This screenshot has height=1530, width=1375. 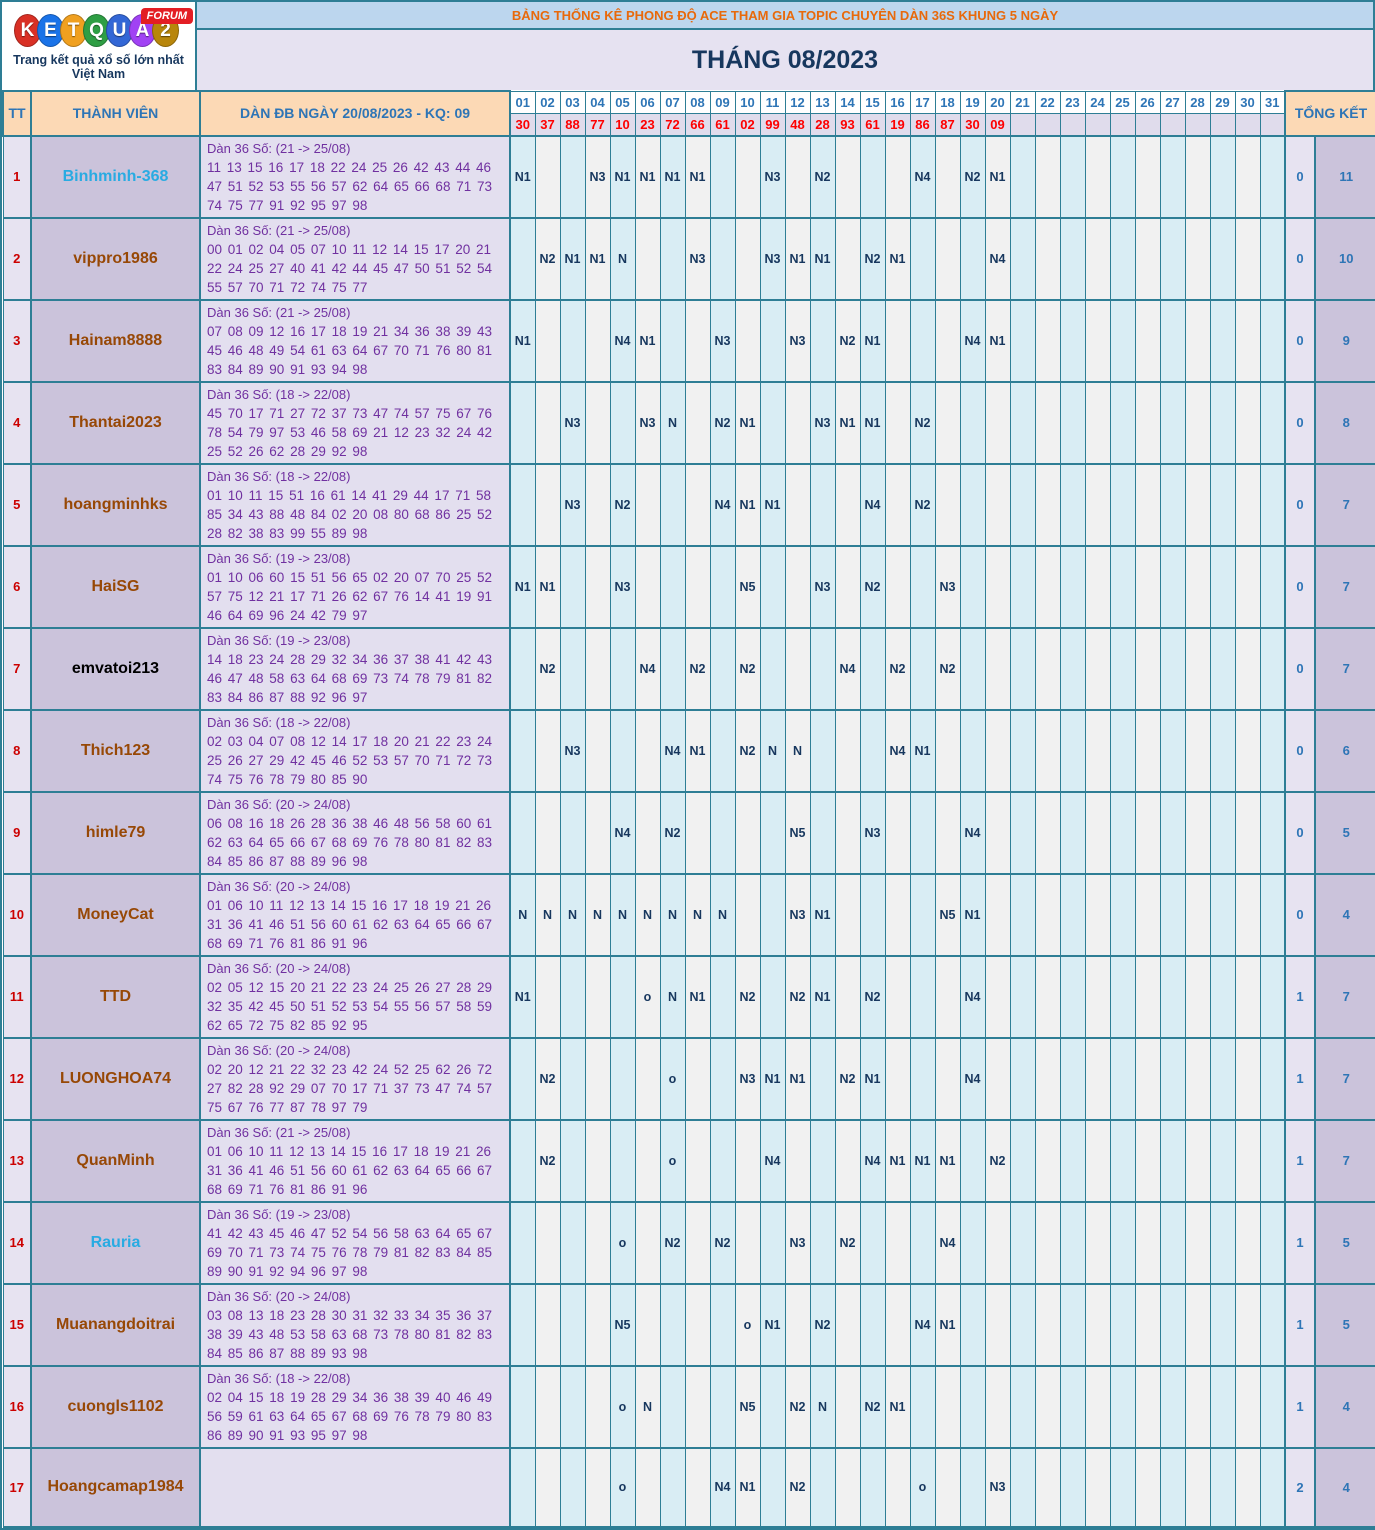 I want to click on dan-range: Dàn 36 Số: (18 -> 22/08), so click(x=279, y=1378).